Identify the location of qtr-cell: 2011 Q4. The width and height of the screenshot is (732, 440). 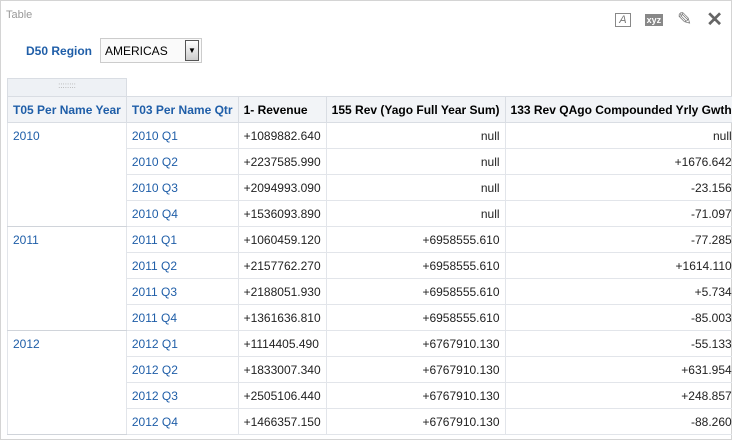
(182, 317).